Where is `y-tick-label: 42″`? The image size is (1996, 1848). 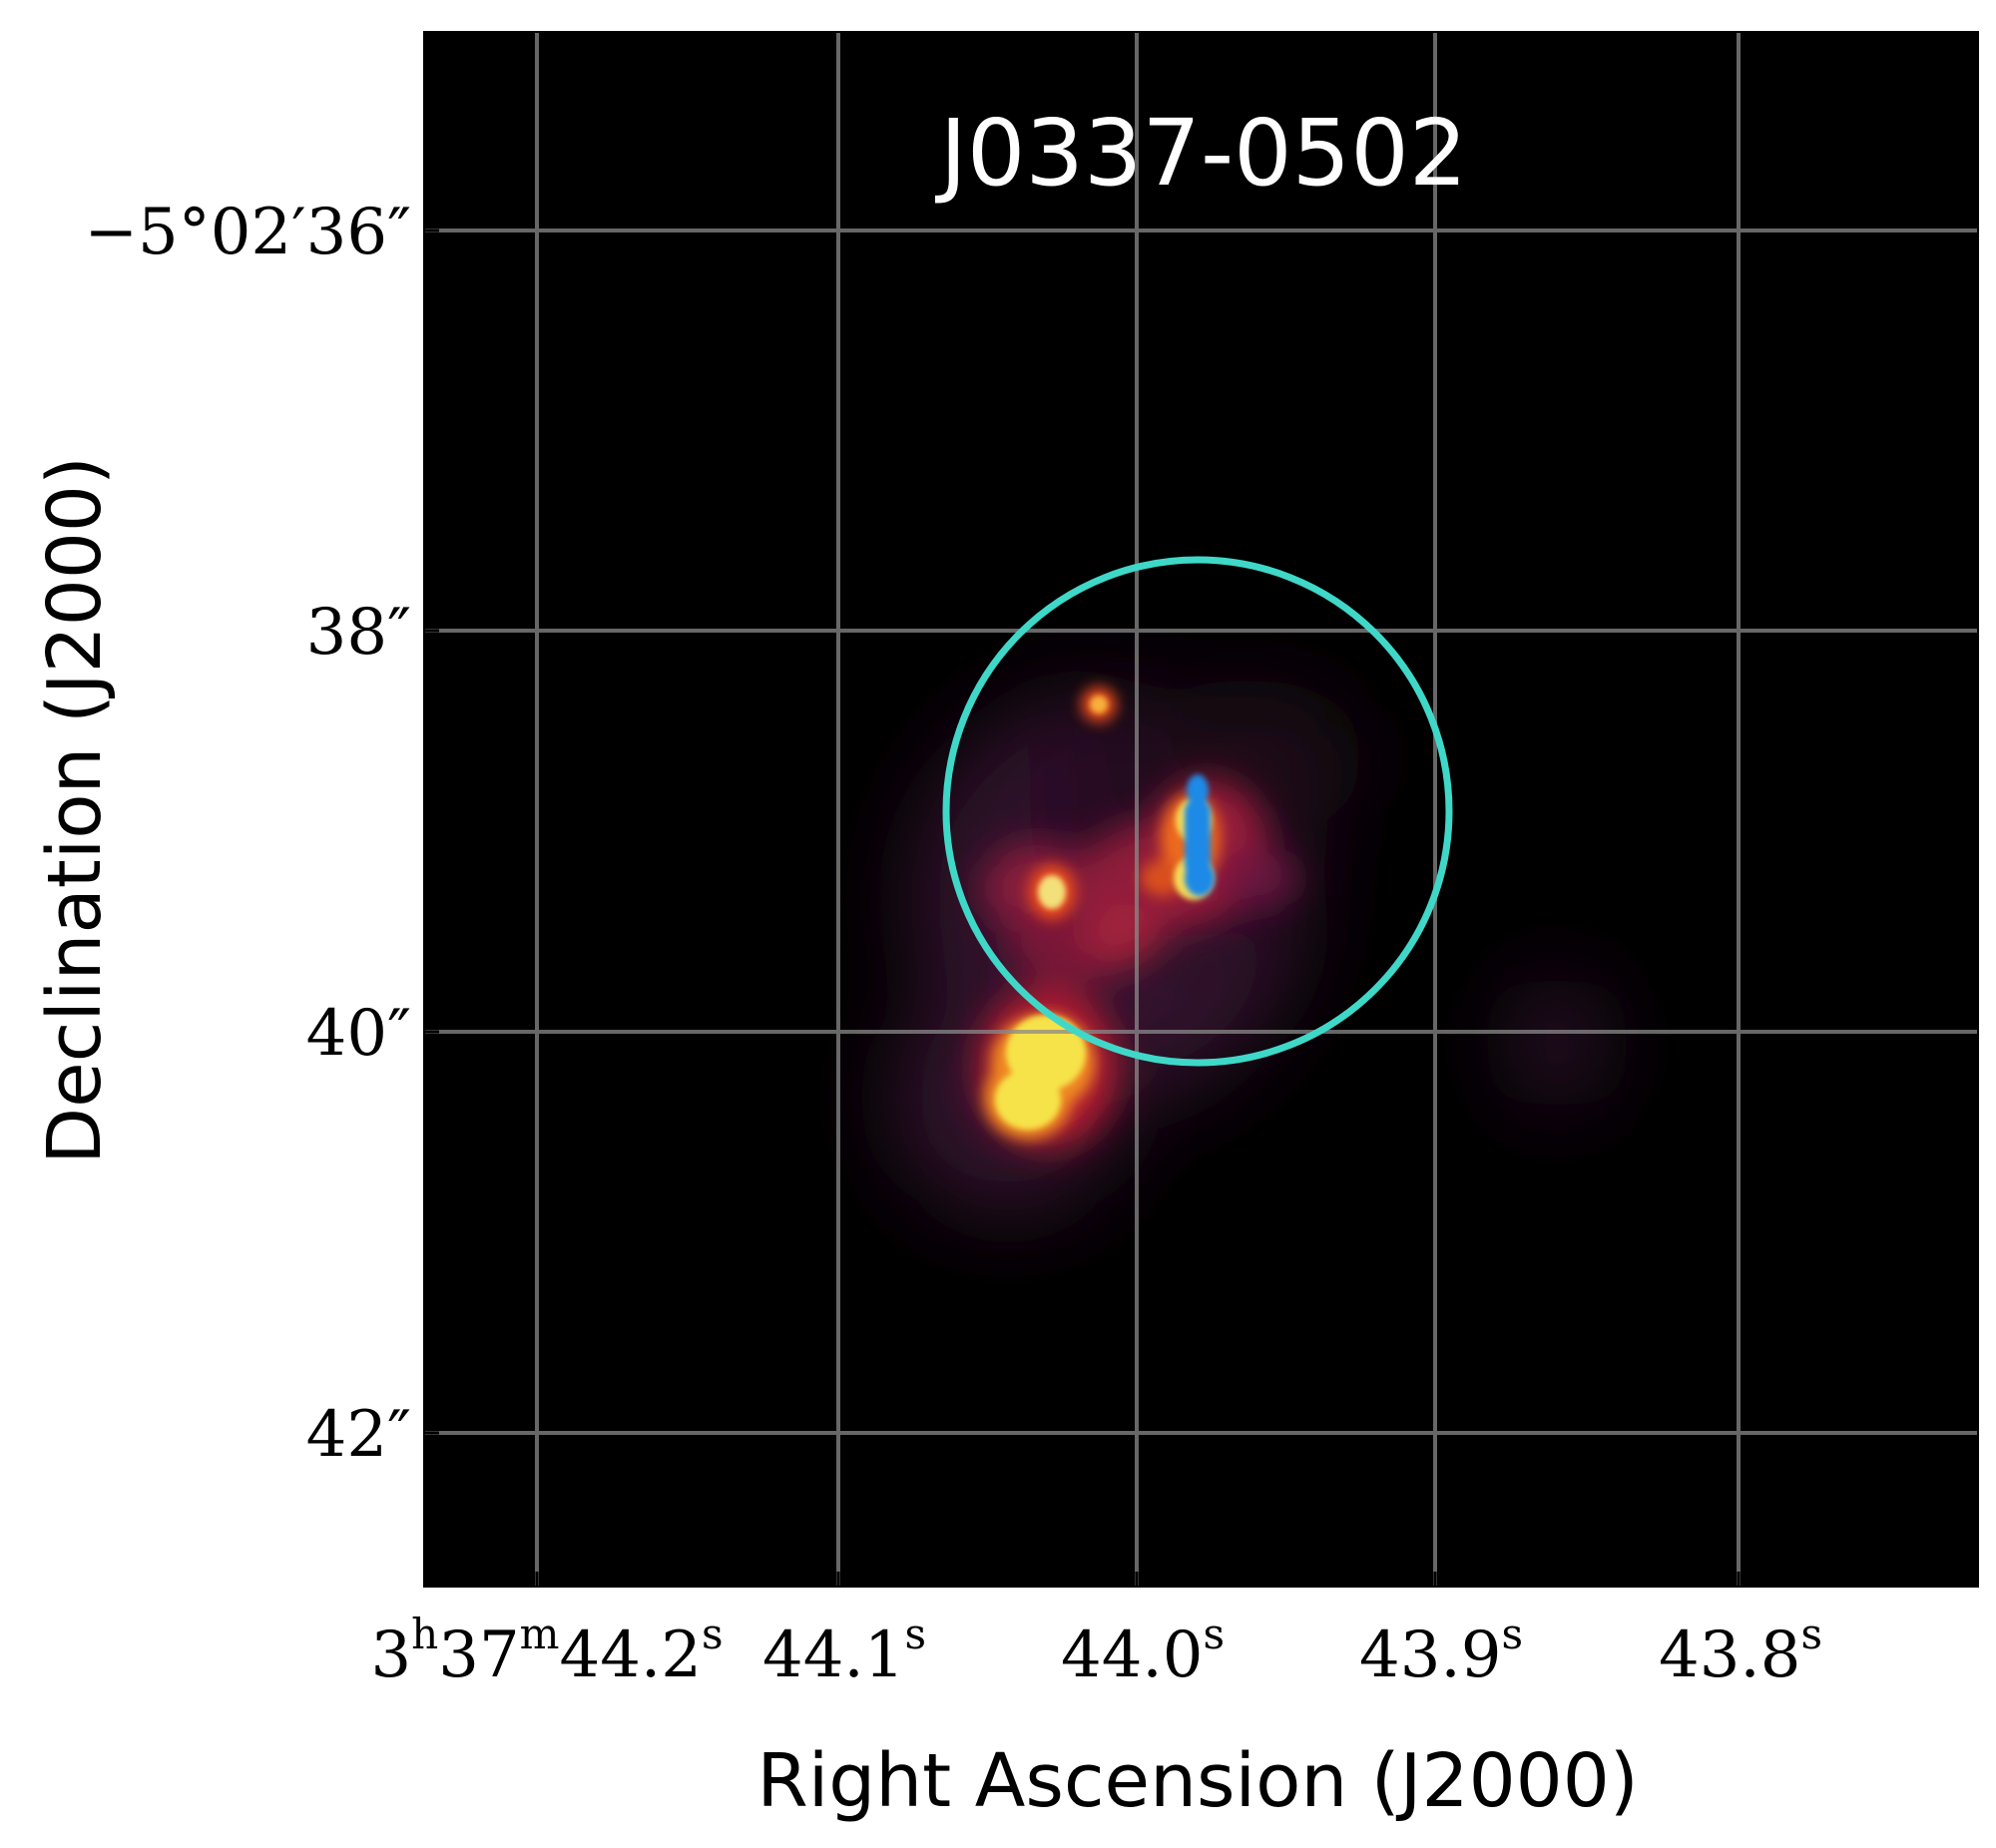 y-tick-label: 42″ is located at coordinates (358, 1435).